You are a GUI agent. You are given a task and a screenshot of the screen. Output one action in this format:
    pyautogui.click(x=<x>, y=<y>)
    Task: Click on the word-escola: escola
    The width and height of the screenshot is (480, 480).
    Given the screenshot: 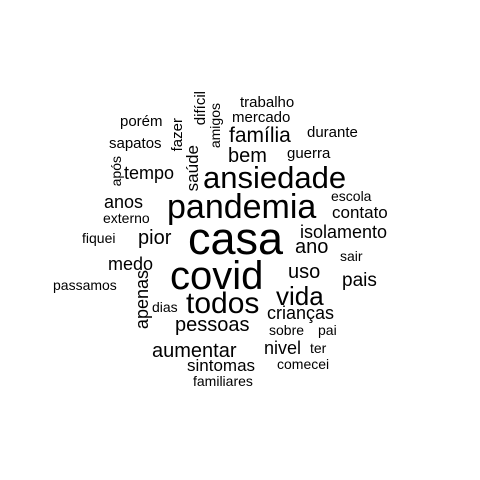 What is the action you would take?
    pyautogui.click(x=351, y=196)
    